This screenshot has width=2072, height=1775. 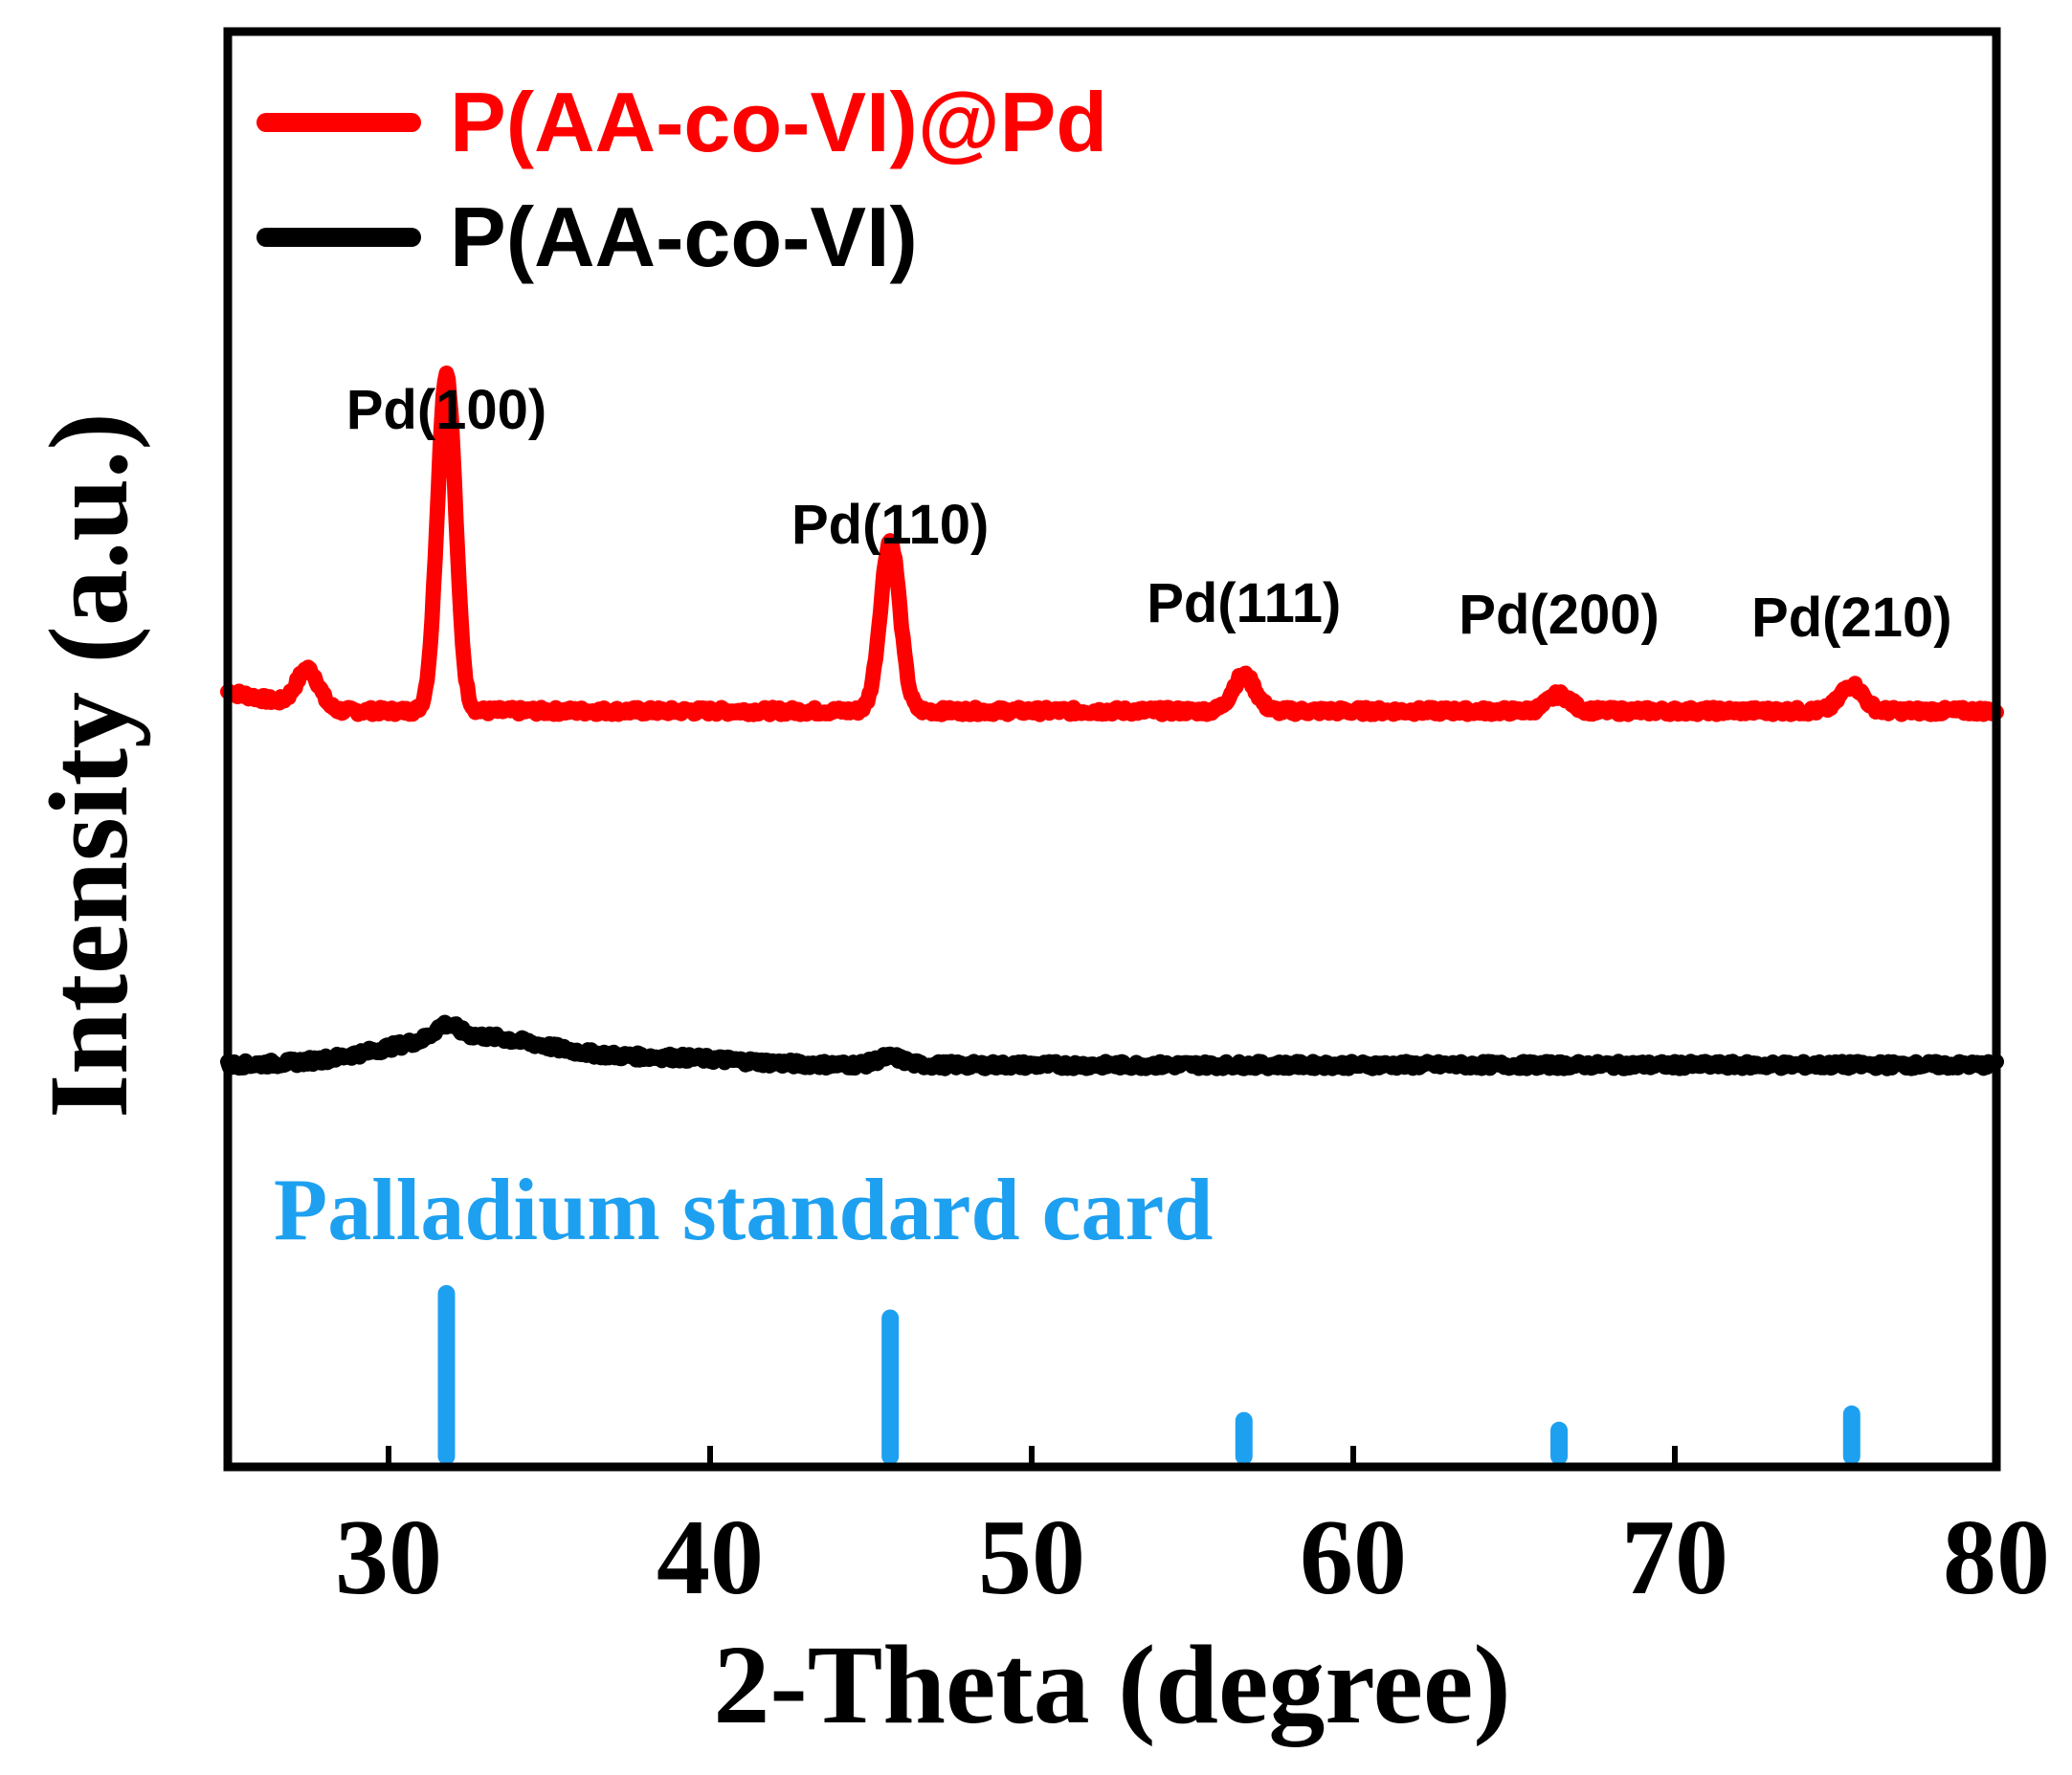 I want to click on x-tick-label: 50, so click(x=1032, y=1557).